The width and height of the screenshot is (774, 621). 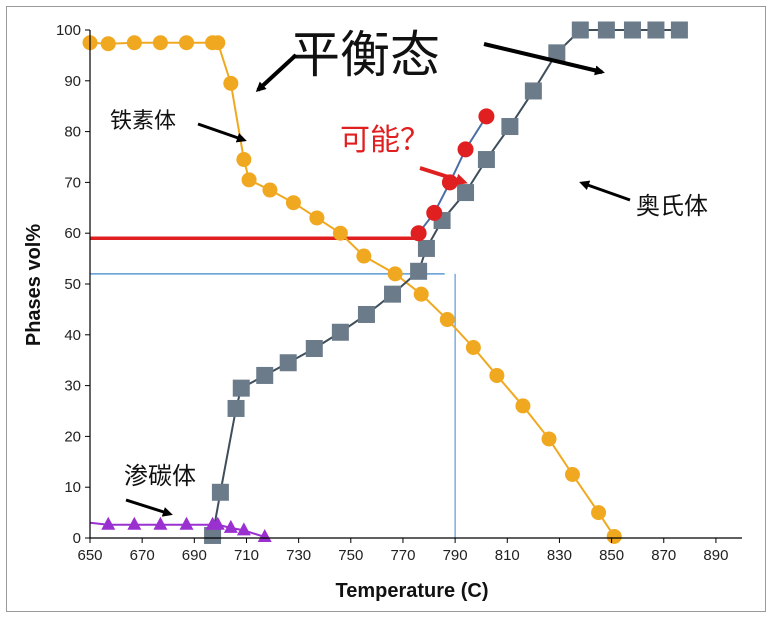 What do you see at coordinates (402, 555) in the screenshot?
I see `x-tick-label: 770` at bounding box center [402, 555].